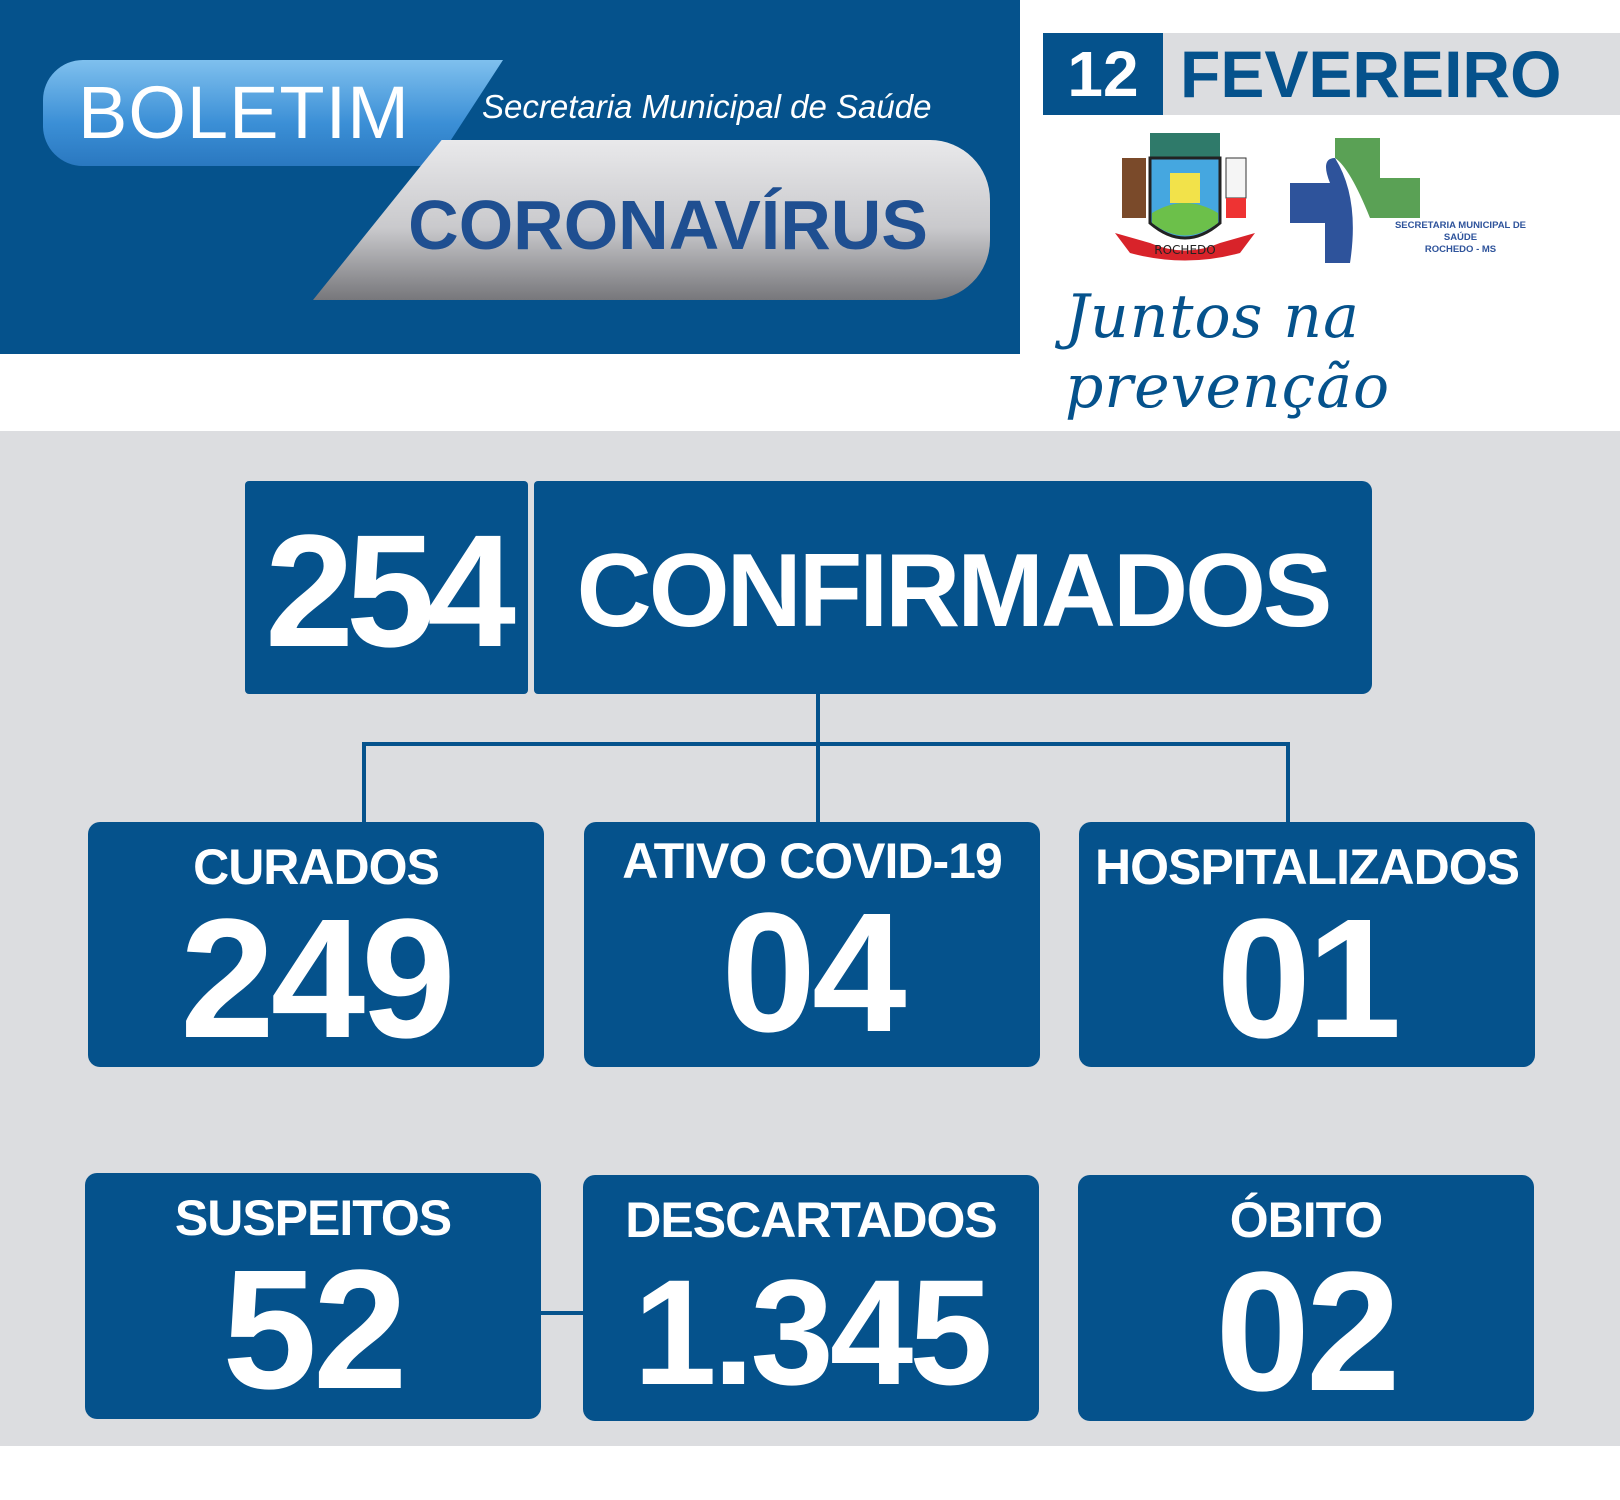 The width and height of the screenshot is (1620, 1500). Describe the element at coordinates (813, 973) in the screenshot. I see `stat-value: 04` at that location.